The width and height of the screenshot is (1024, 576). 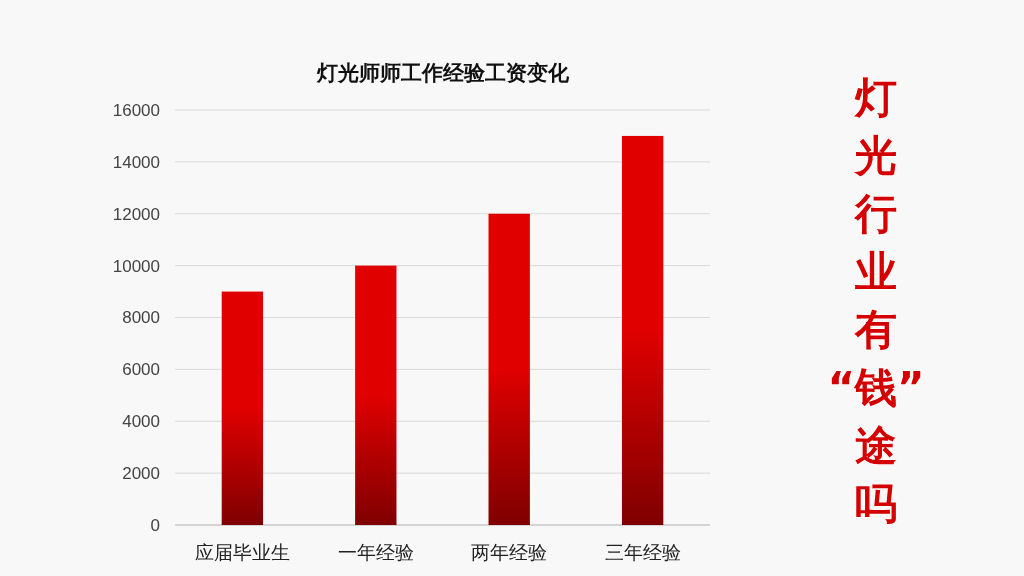 What do you see at coordinates (155, 525) in the screenshot?
I see `y-tick-label: 0` at bounding box center [155, 525].